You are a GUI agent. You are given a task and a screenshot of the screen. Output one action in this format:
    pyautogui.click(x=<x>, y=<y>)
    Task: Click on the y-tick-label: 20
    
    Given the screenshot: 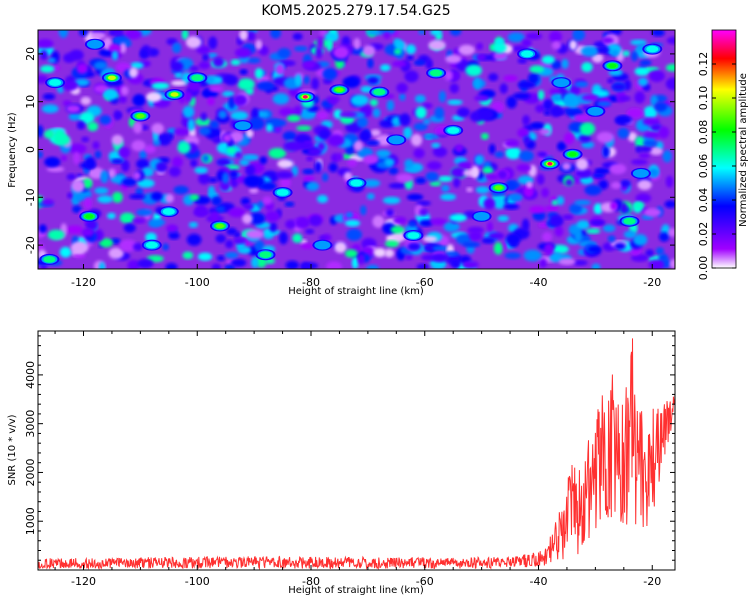 What is the action you would take?
    pyautogui.click(x=30, y=54)
    